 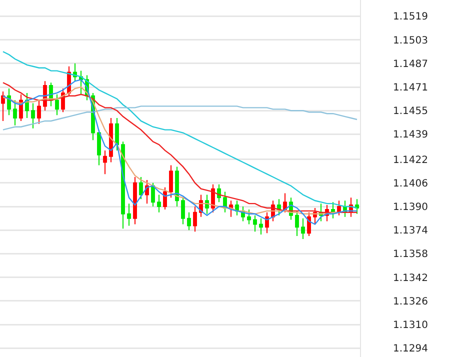 What do you see at coordinates (410, 231) in the screenshot?
I see `y-tick-label: 1.1374` at bounding box center [410, 231].